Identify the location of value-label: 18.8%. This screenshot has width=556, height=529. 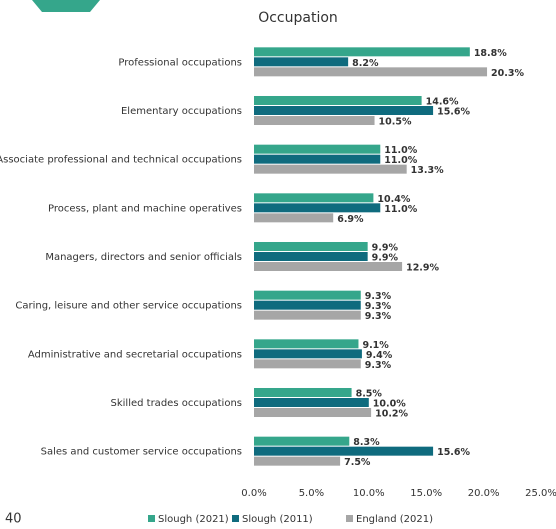
(490, 53).